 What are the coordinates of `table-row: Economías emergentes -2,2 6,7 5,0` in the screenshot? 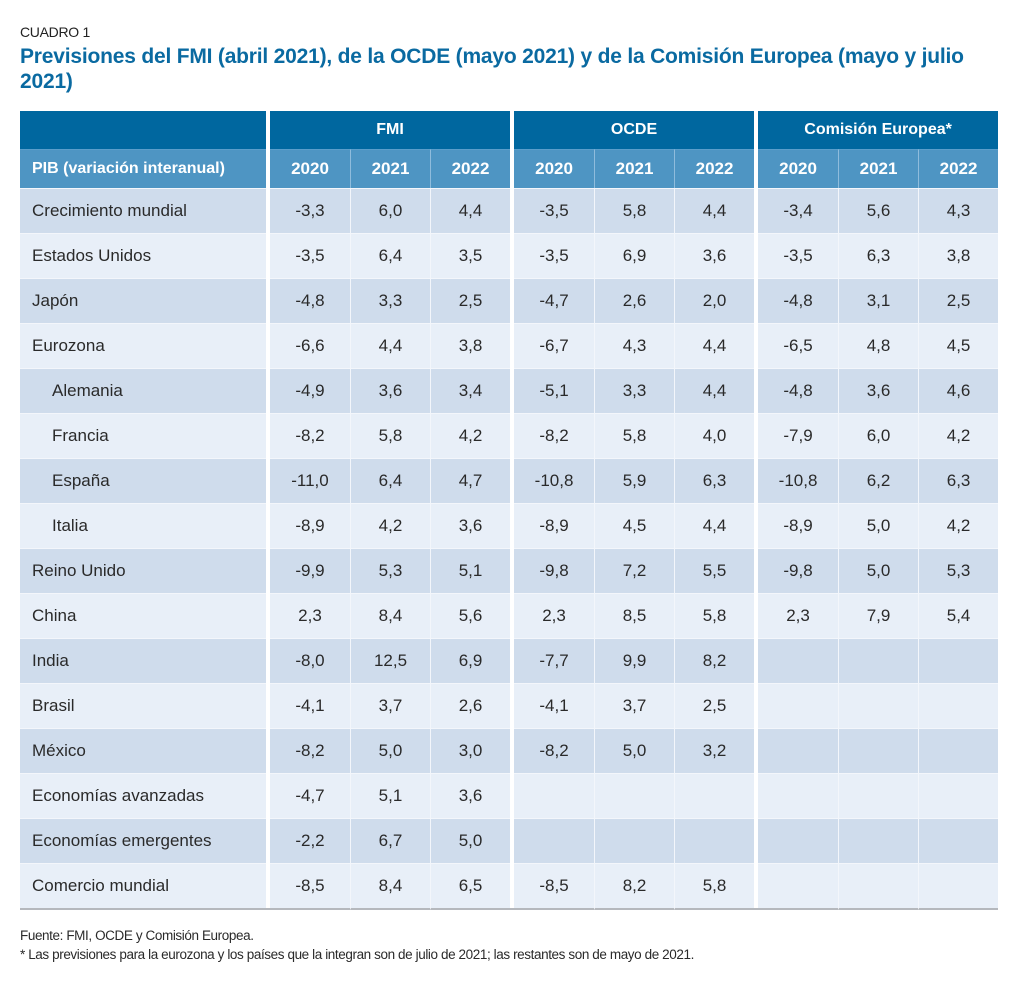 It's located at (509, 840).